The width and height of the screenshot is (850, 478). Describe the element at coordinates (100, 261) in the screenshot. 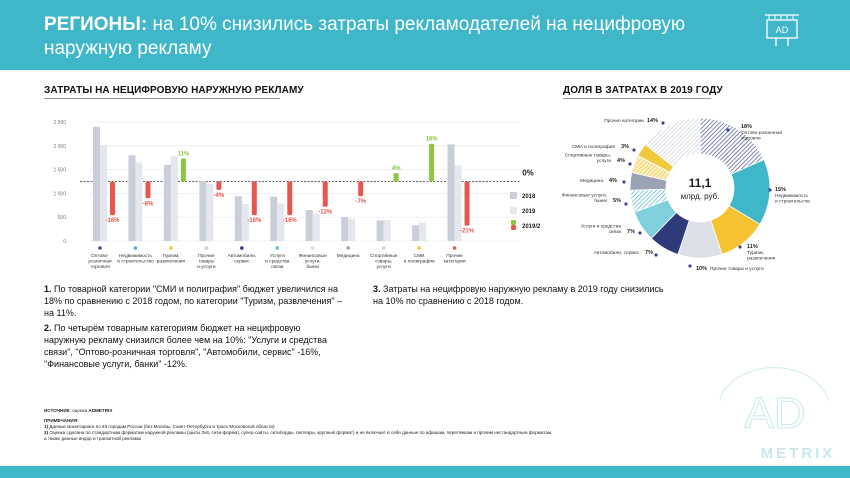

I see `category-label: Оптово-розничная торговля` at that location.